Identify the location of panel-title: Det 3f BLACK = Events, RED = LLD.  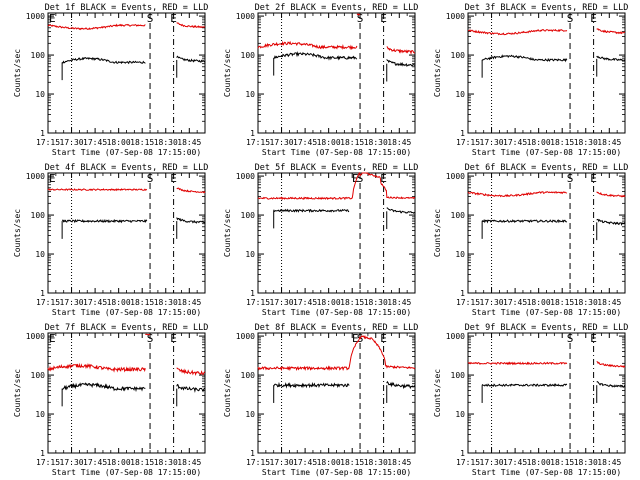
(547, 8).